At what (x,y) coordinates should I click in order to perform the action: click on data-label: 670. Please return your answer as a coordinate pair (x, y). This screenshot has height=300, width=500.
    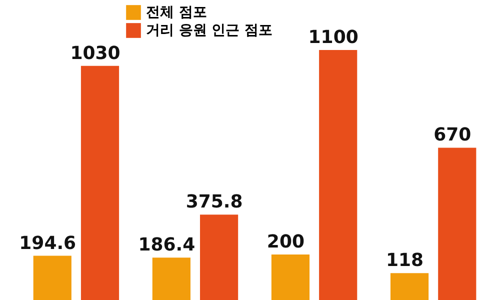
    Looking at the image, I should click on (453, 135).